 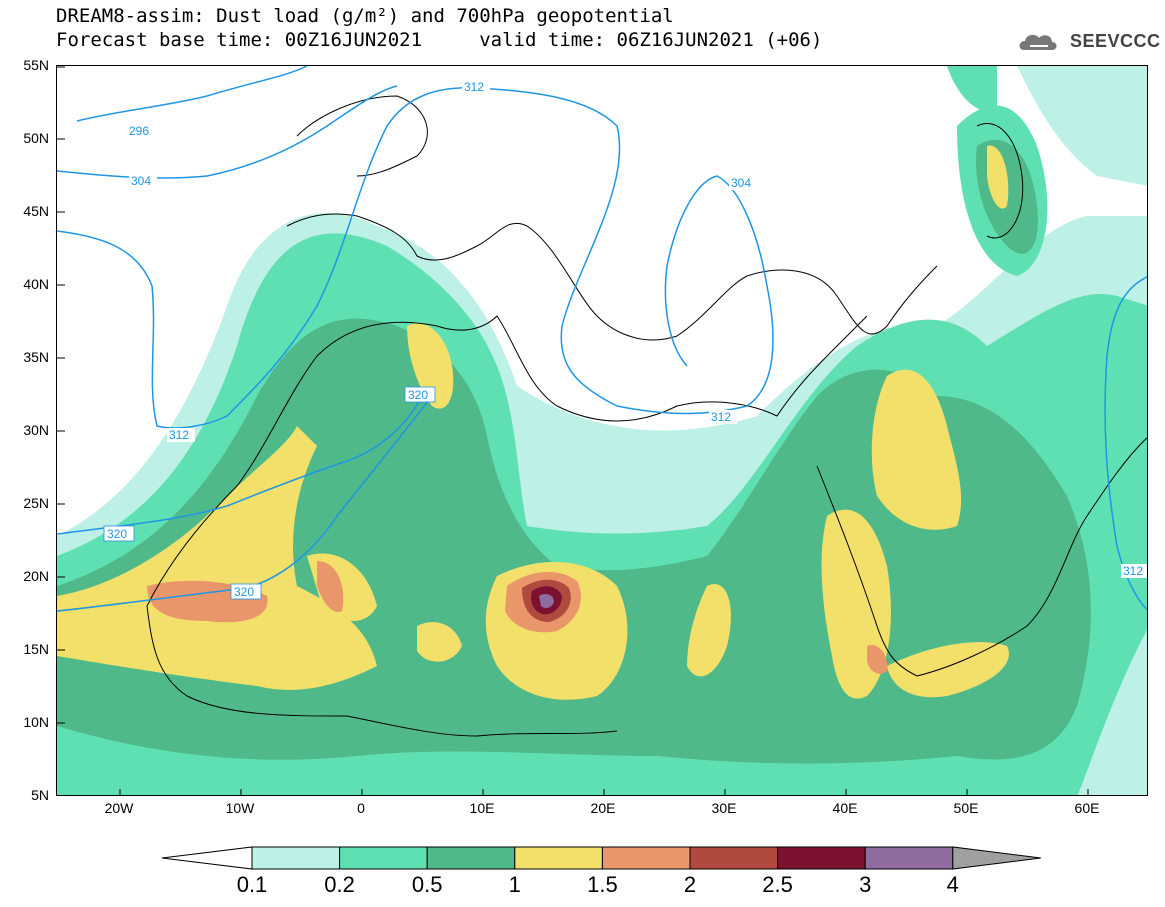 I want to click on colorbar-label: 2.5, so click(x=777, y=884).